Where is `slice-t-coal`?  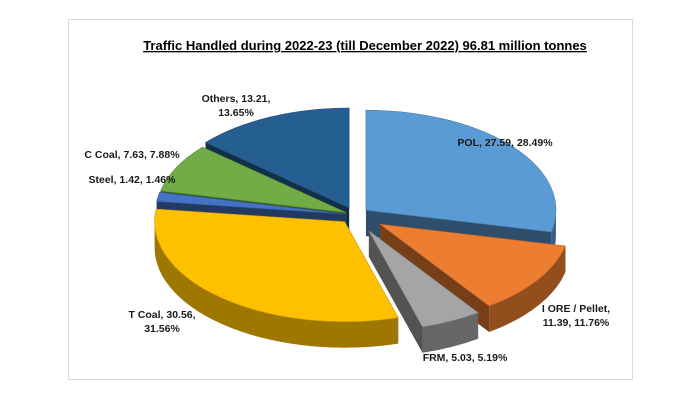
slice-t-coal is located at coordinates (276, 278).